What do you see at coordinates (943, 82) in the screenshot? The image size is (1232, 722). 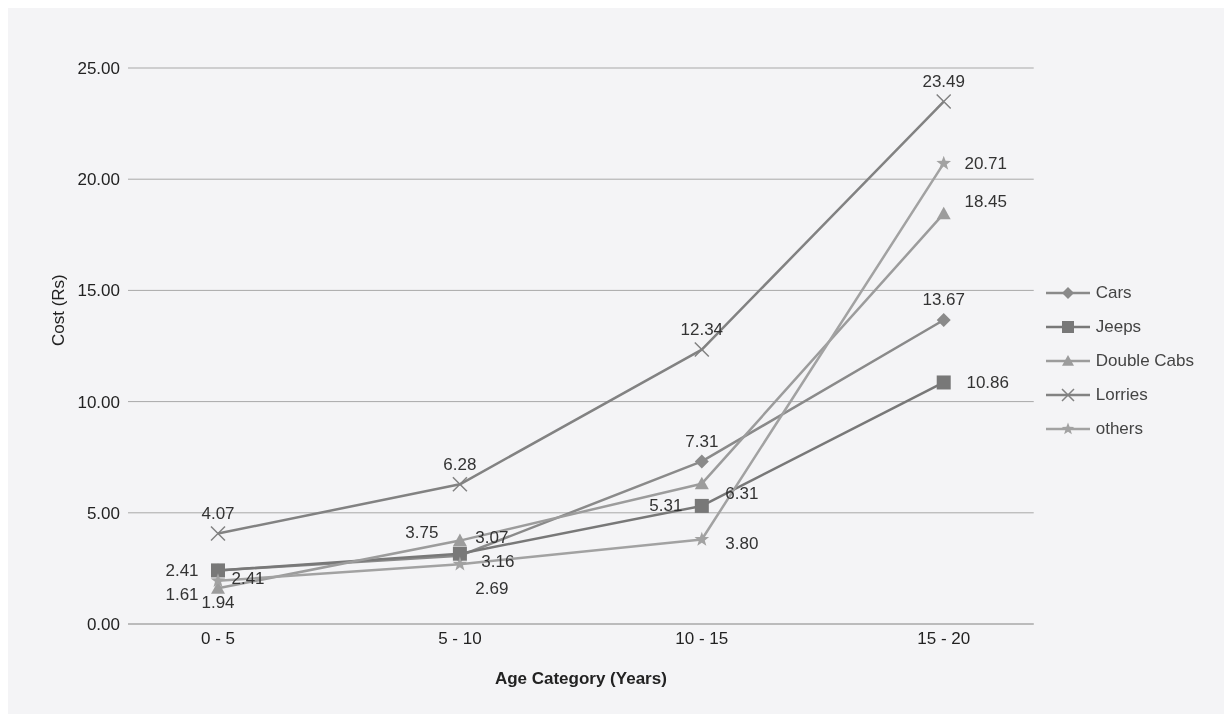 I see `data-label: 23.49` at bounding box center [943, 82].